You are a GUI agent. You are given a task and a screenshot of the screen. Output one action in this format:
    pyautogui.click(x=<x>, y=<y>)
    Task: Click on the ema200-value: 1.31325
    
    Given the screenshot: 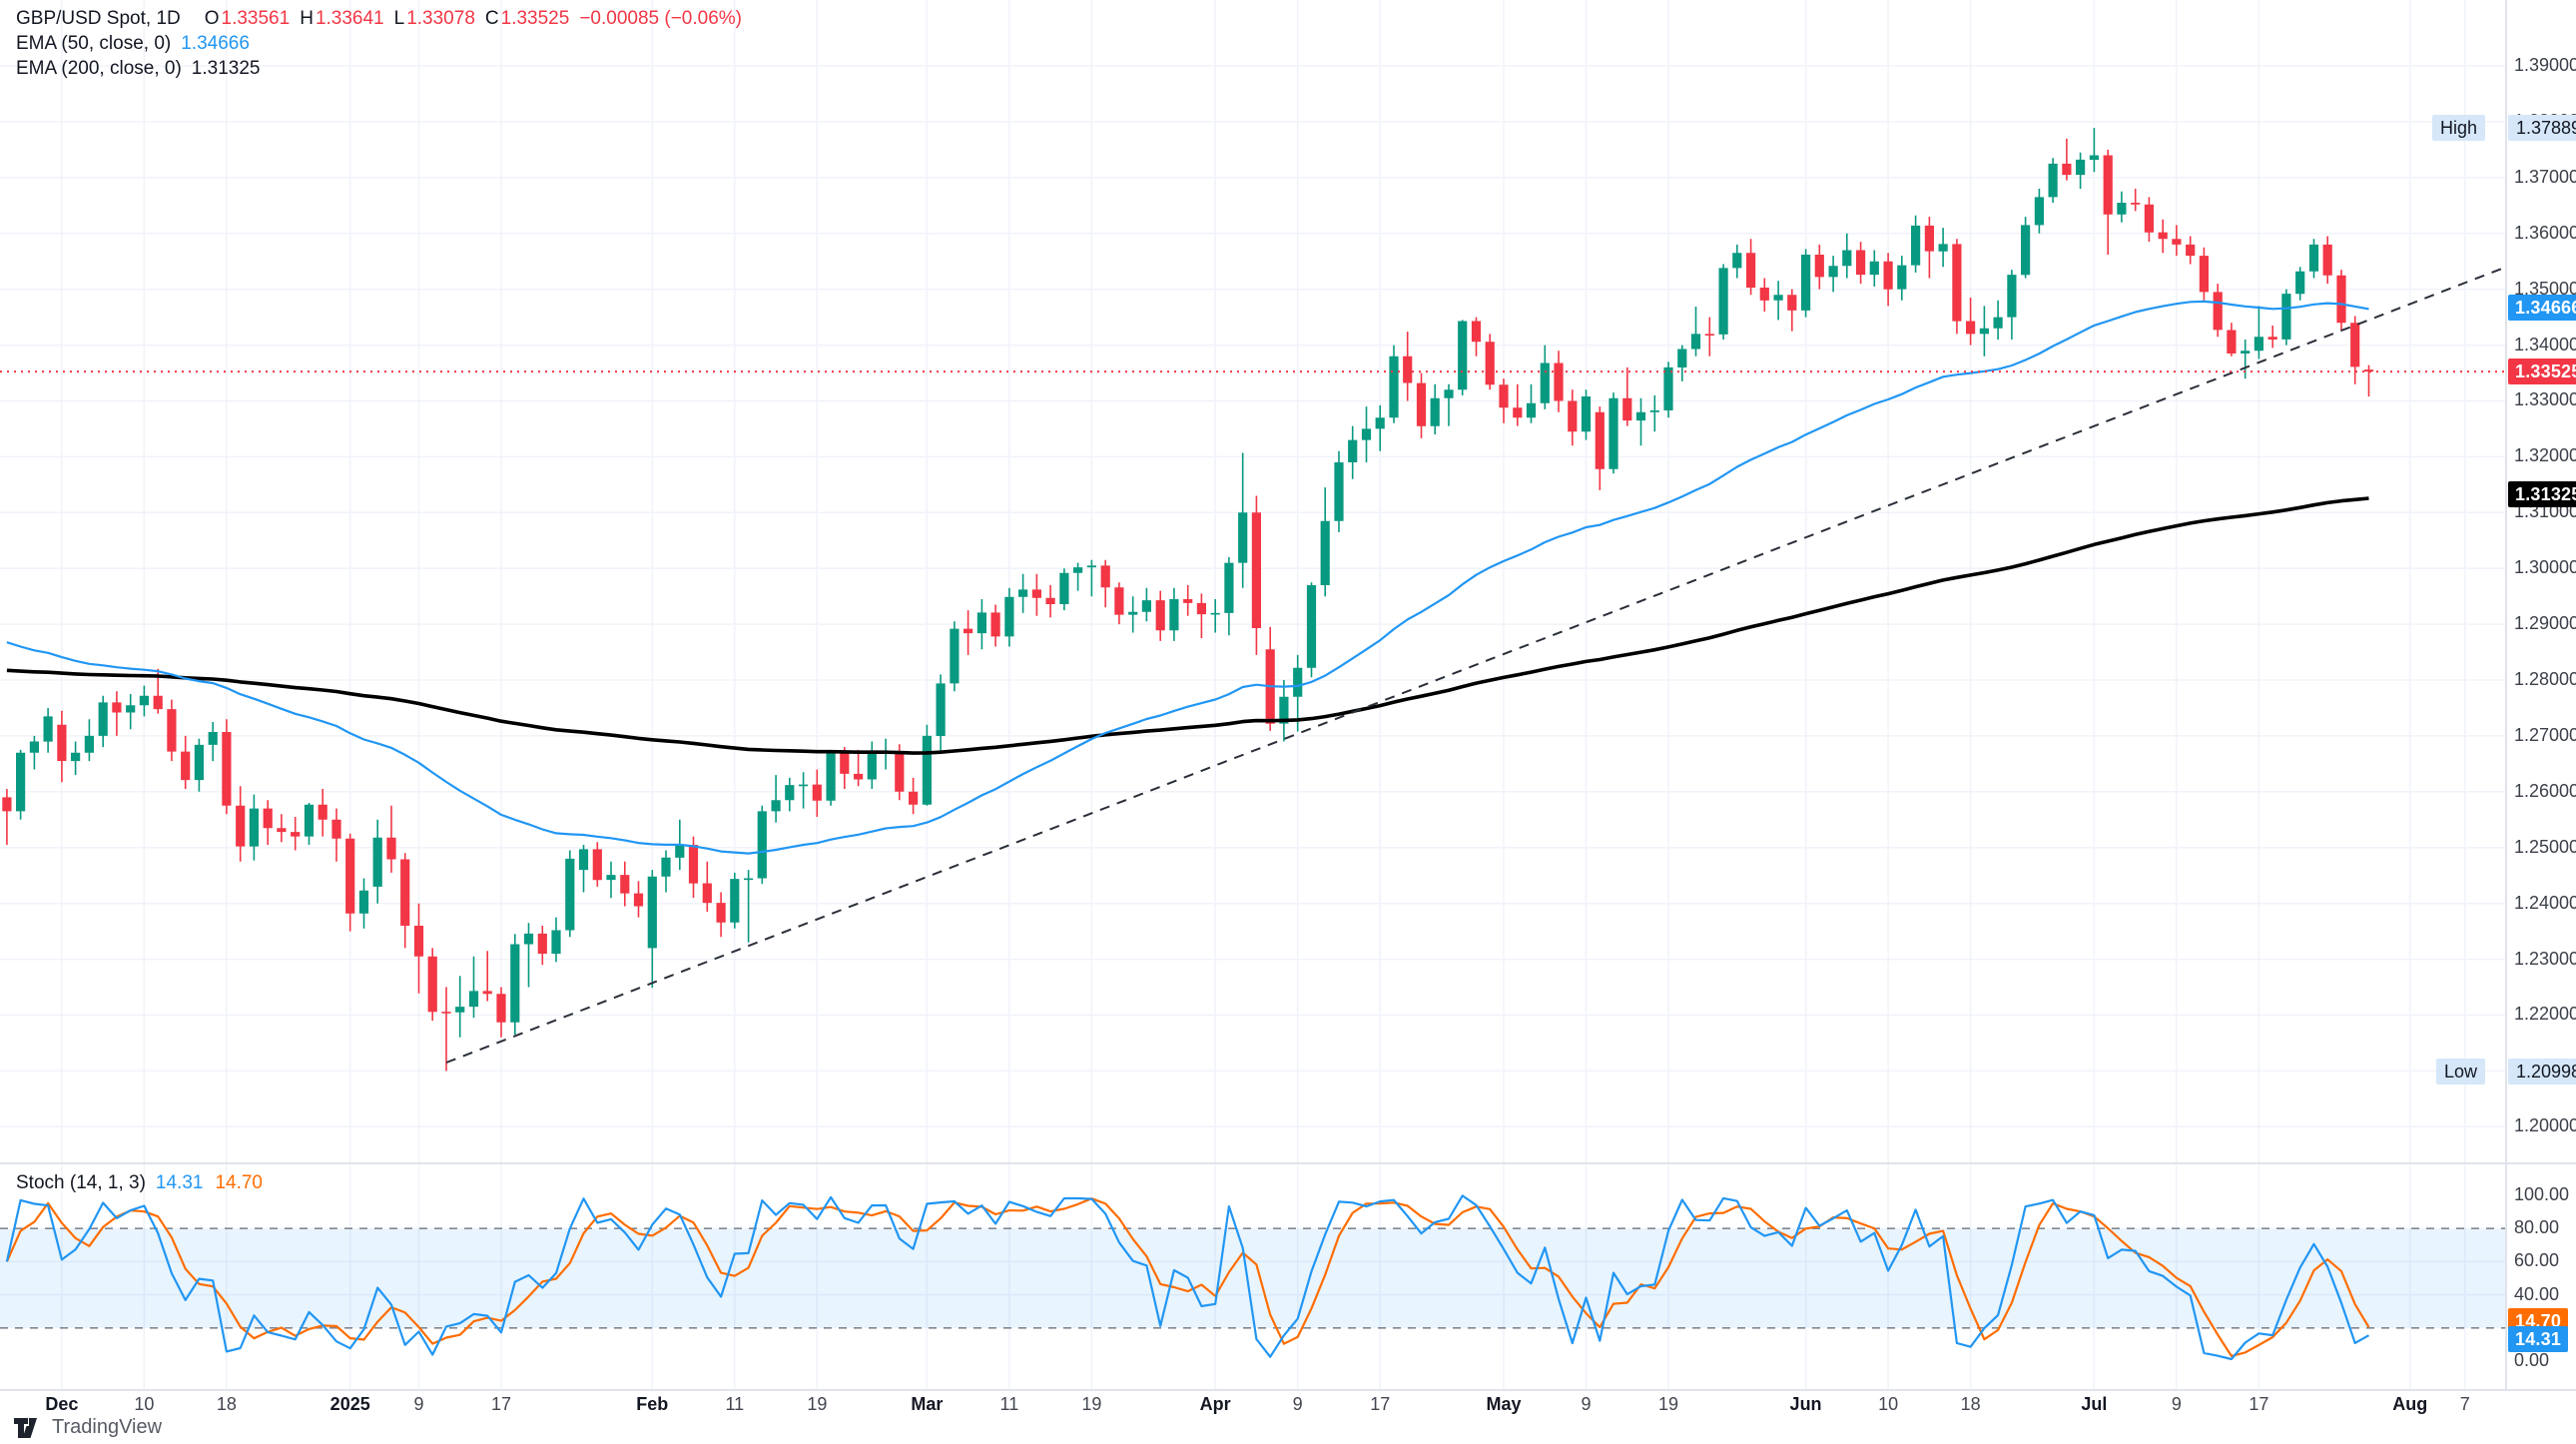 What is the action you would take?
    pyautogui.click(x=226, y=69)
    